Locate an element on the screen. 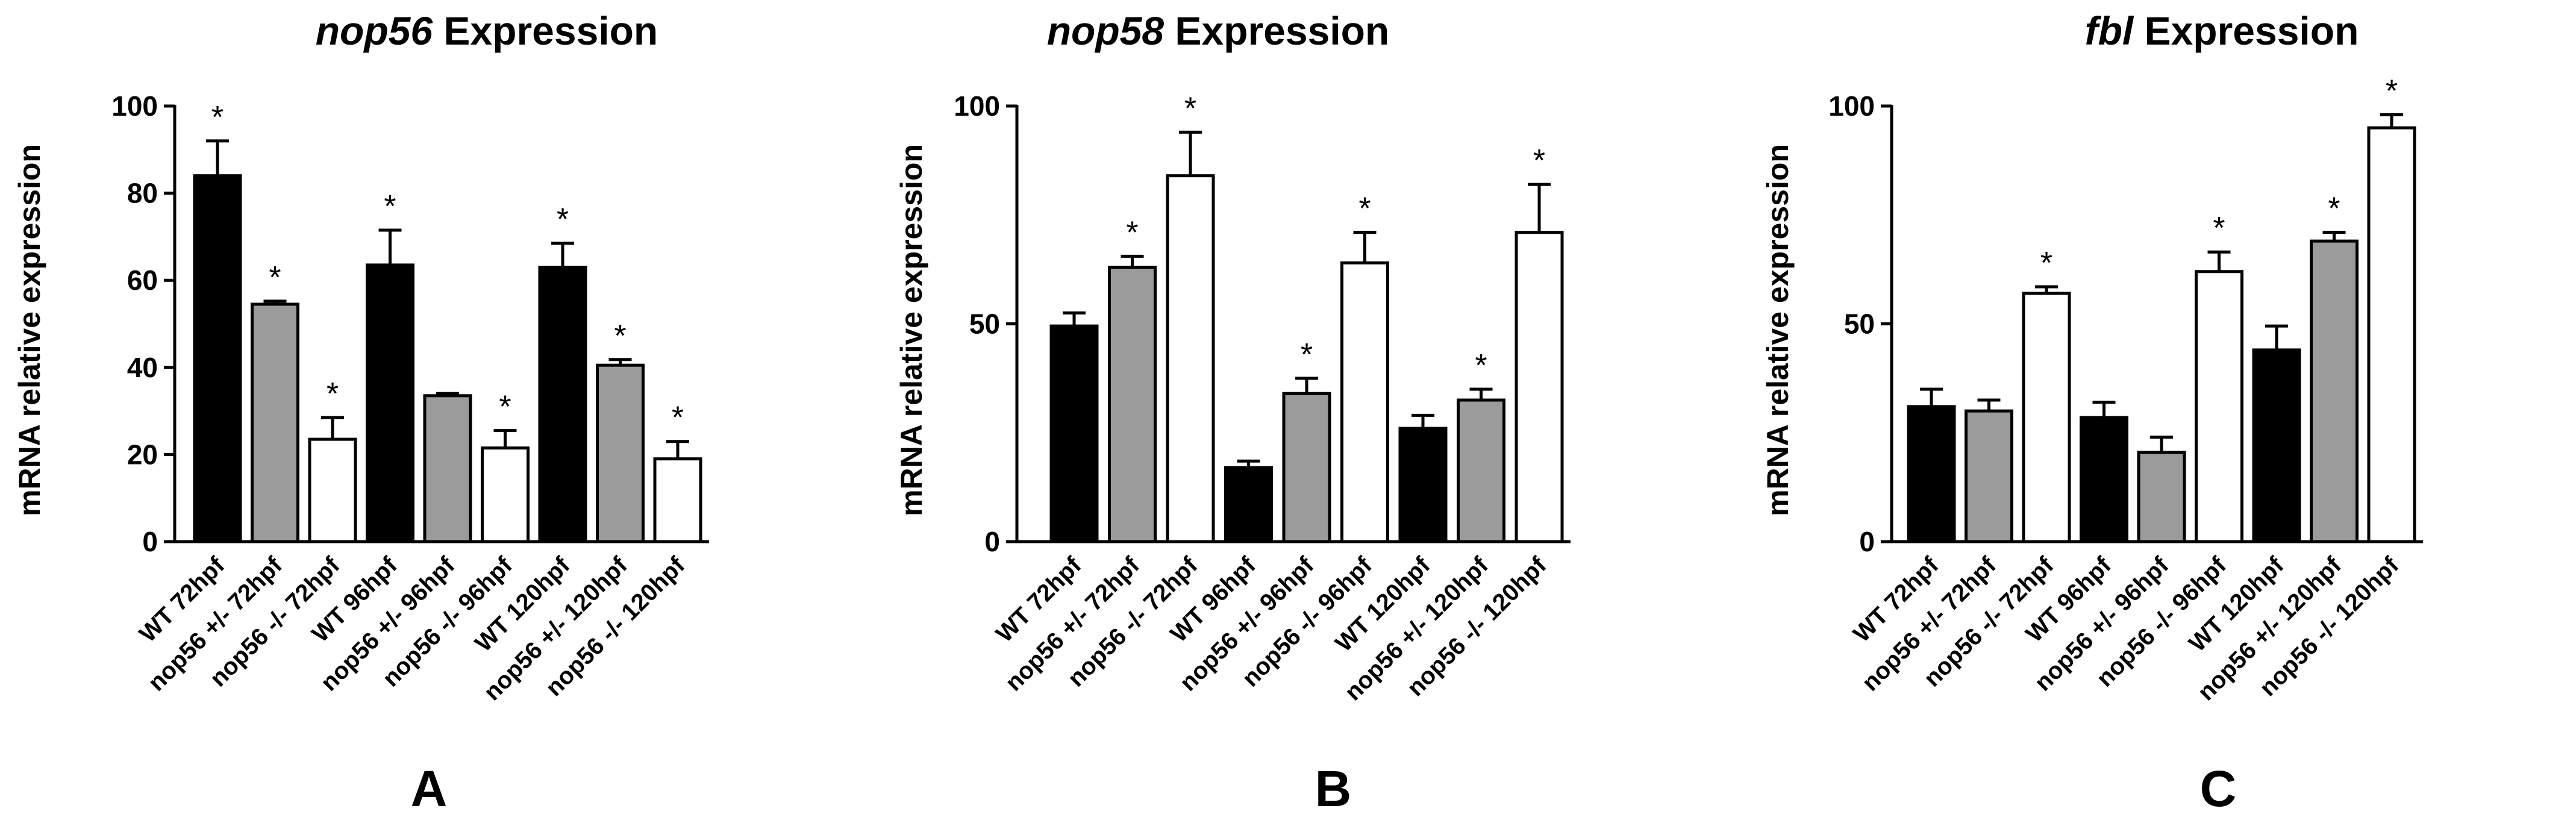 The image size is (2576, 820). title-gene: fbl is located at coordinates (2110, 30).